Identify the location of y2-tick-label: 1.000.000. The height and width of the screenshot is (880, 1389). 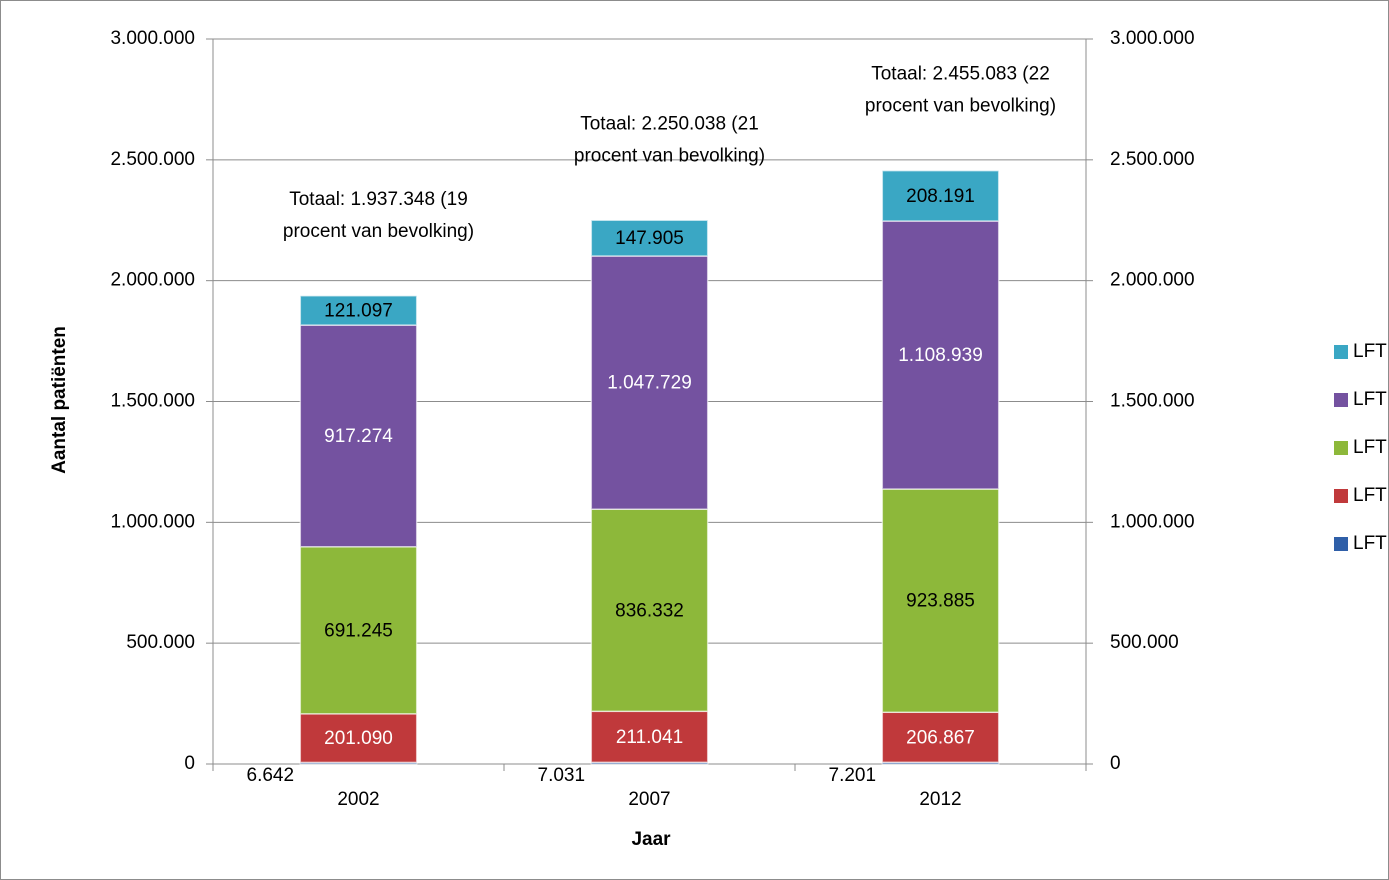
(1152, 521).